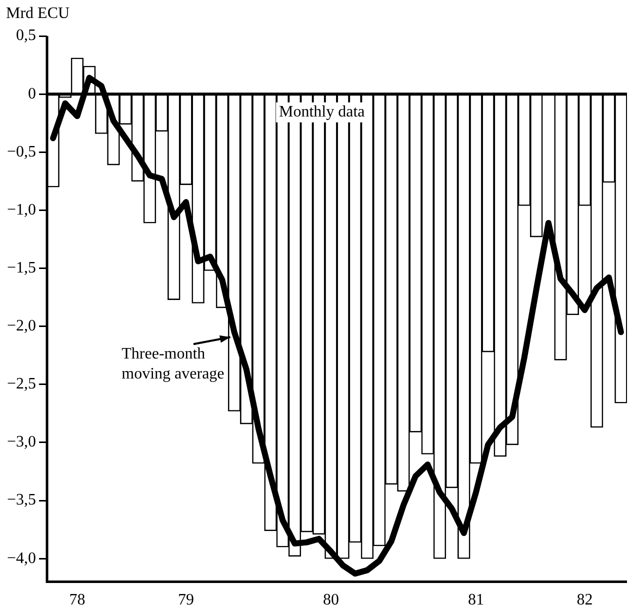  Describe the element at coordinates (32, 93) in the screenshot. I see `y-tick-label: 0` at that location.